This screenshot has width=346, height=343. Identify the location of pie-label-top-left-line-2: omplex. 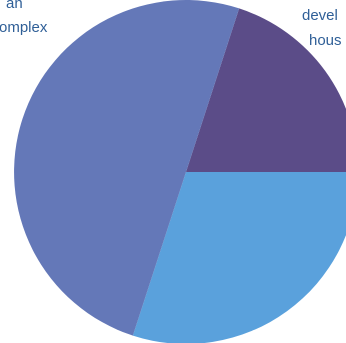
(24, 27).